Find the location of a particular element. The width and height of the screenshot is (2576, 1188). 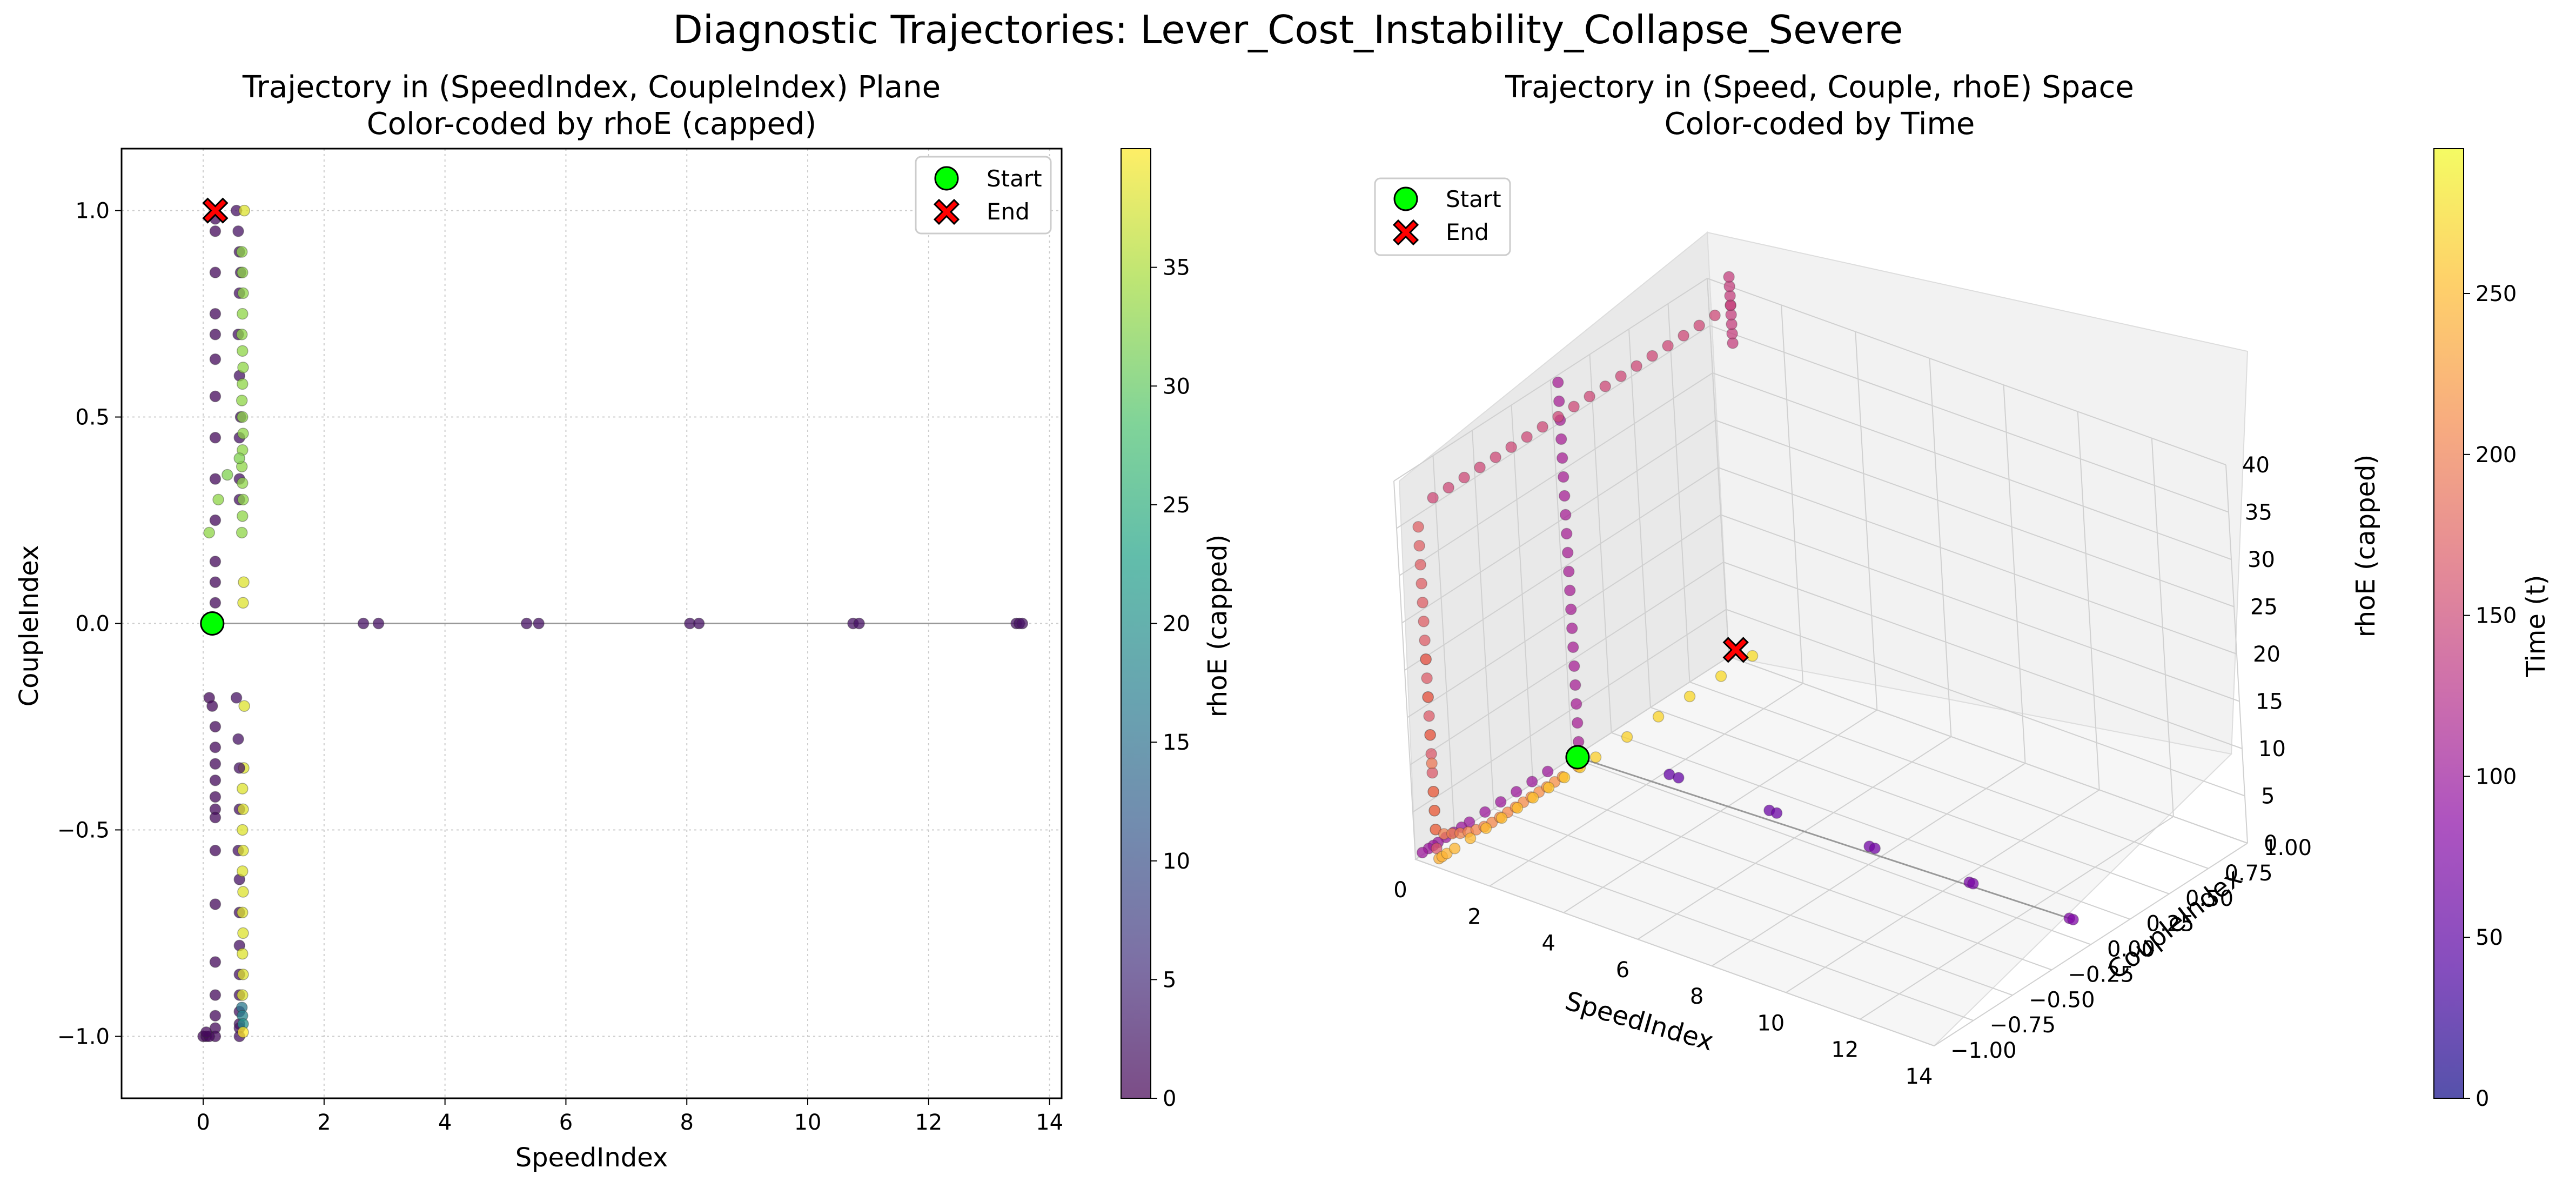

left-colorbar-tick-label: 15 is located at coordinates (1176, 742).